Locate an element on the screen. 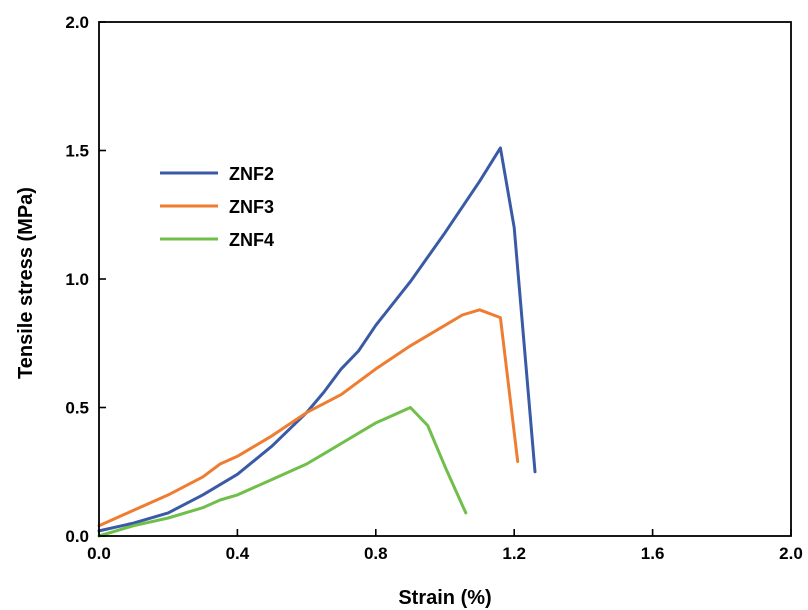 The image size is (808, 610). x-tick-label: 0.0 is located at coordinates (99, 553).